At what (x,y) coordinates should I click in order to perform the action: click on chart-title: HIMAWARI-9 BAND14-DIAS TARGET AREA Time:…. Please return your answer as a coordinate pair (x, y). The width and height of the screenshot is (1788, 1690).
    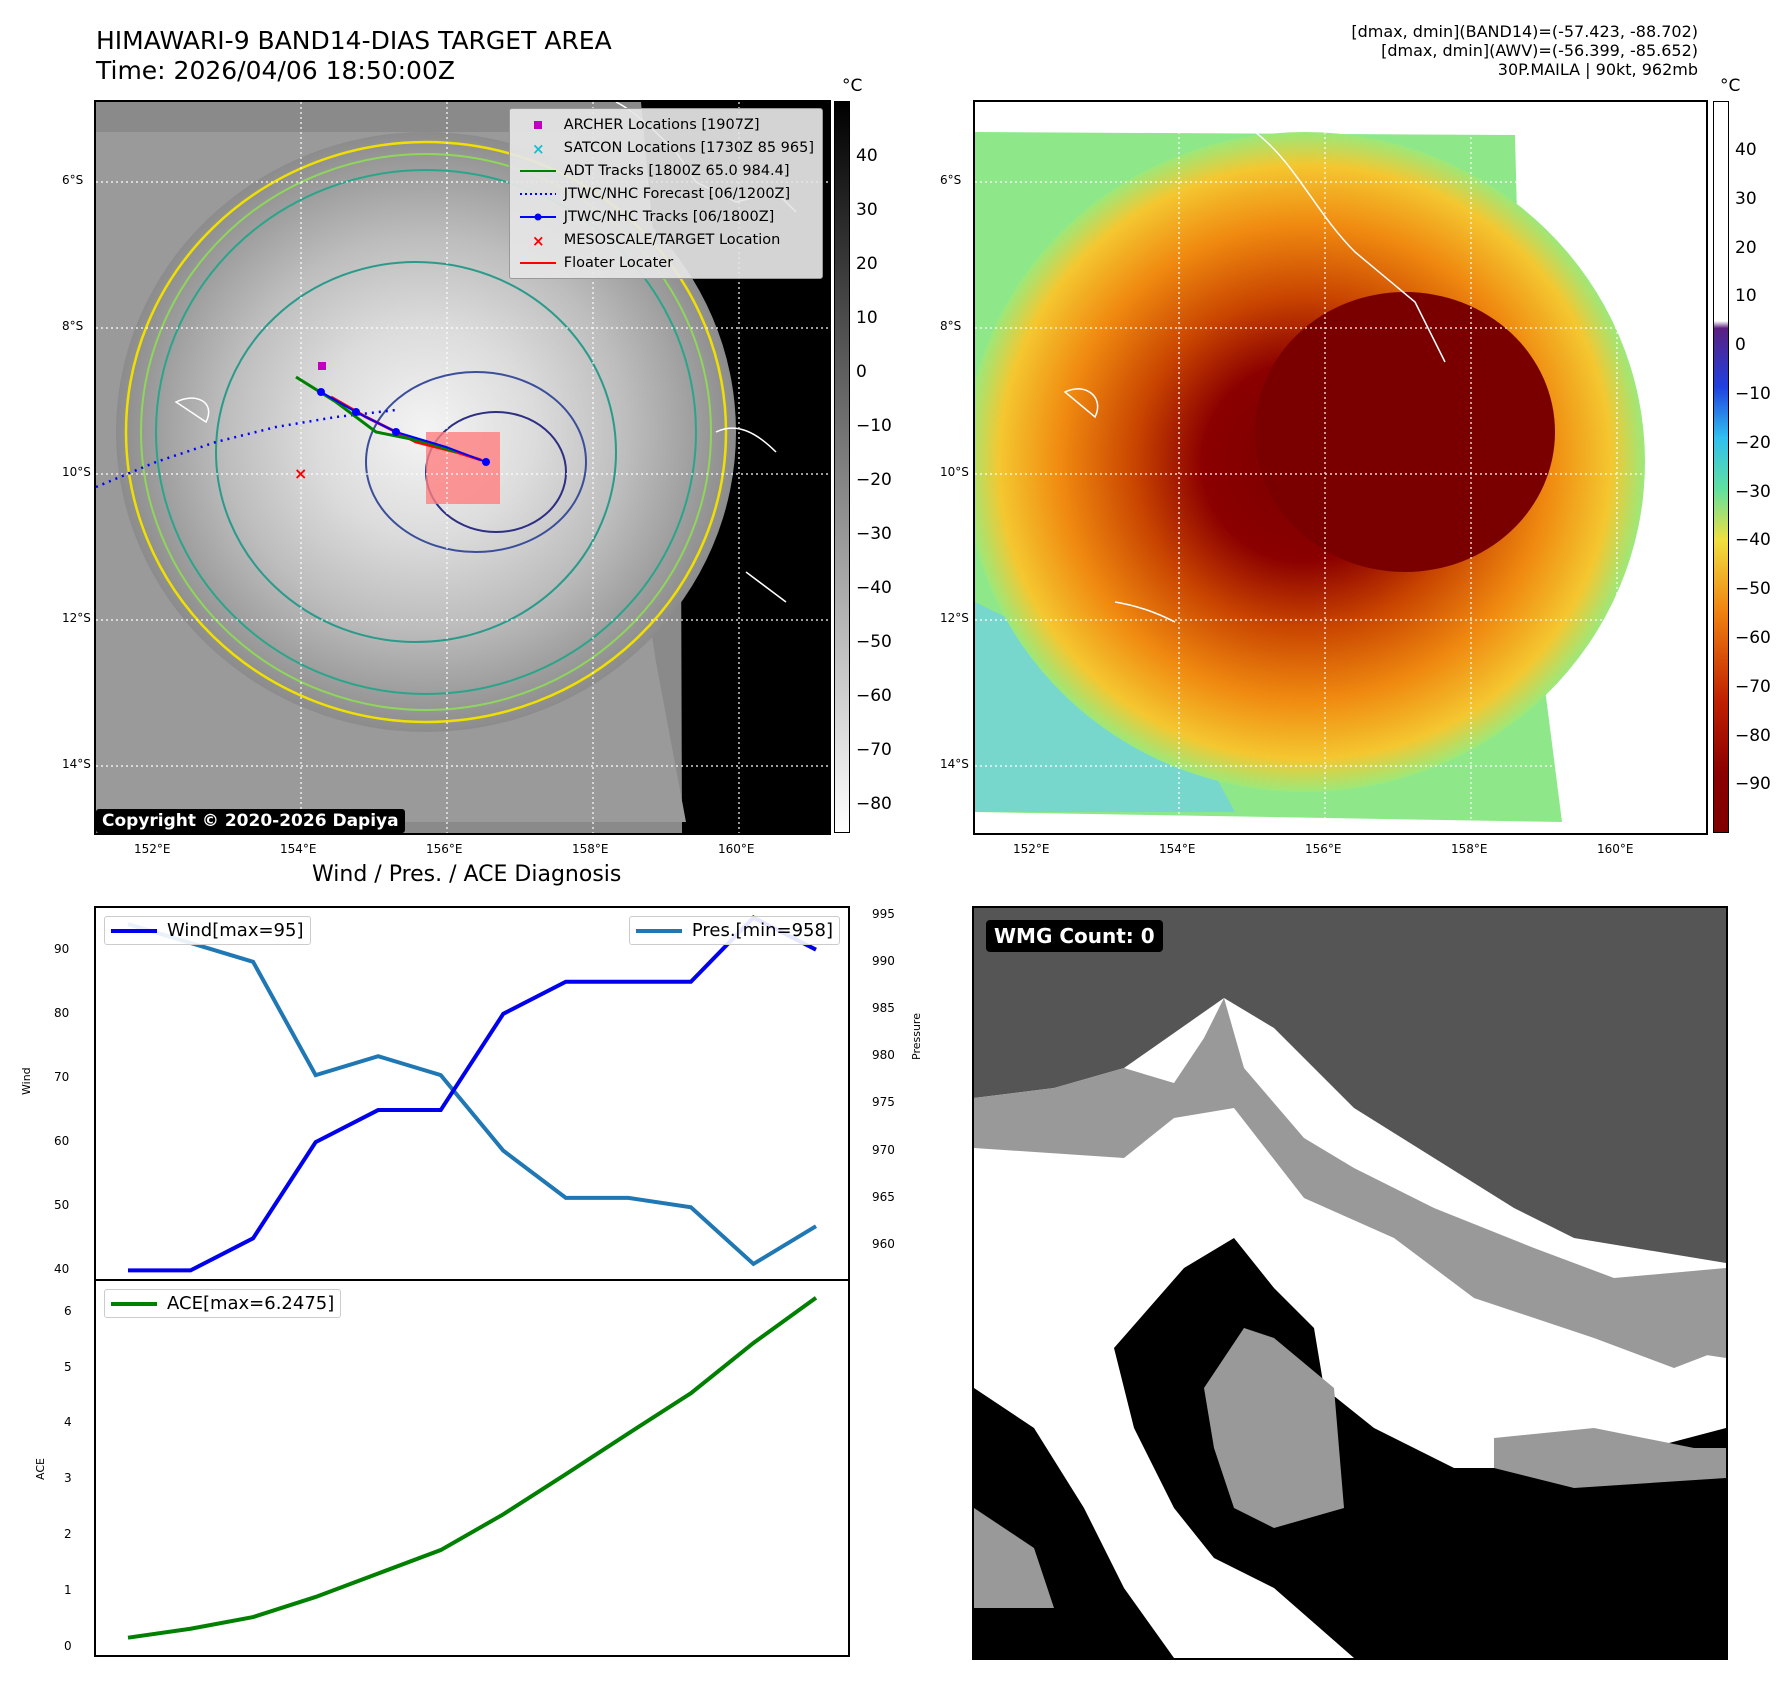
    Looking at the image, I should click on (354, 56).